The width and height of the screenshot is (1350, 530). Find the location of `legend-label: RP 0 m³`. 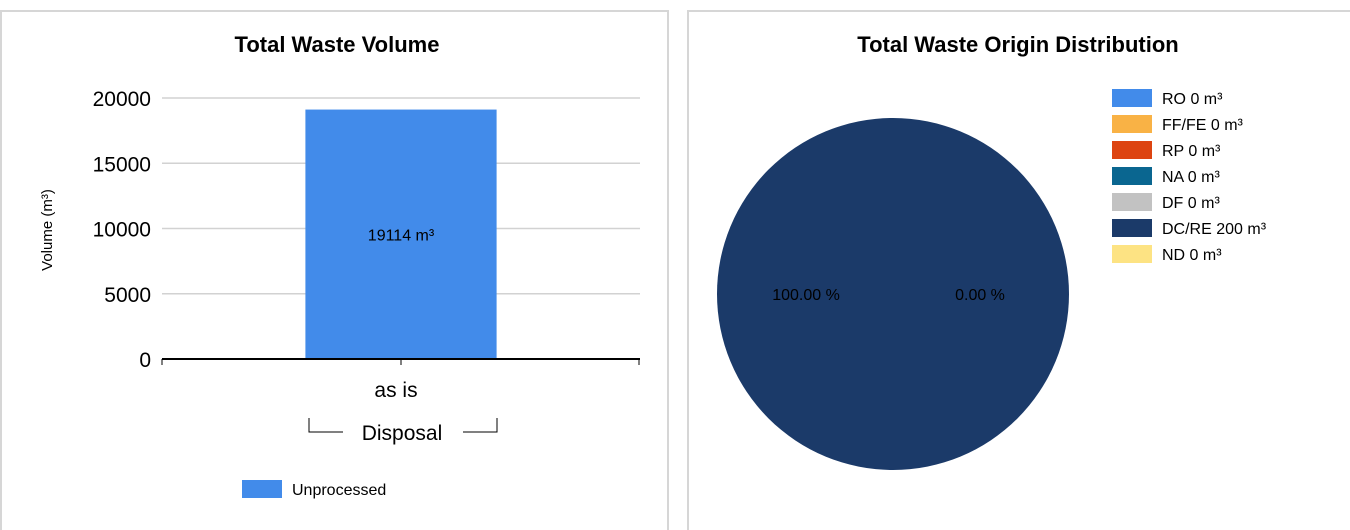

legend-label: RP 0 m³ is located at coordinates (1191, 151).